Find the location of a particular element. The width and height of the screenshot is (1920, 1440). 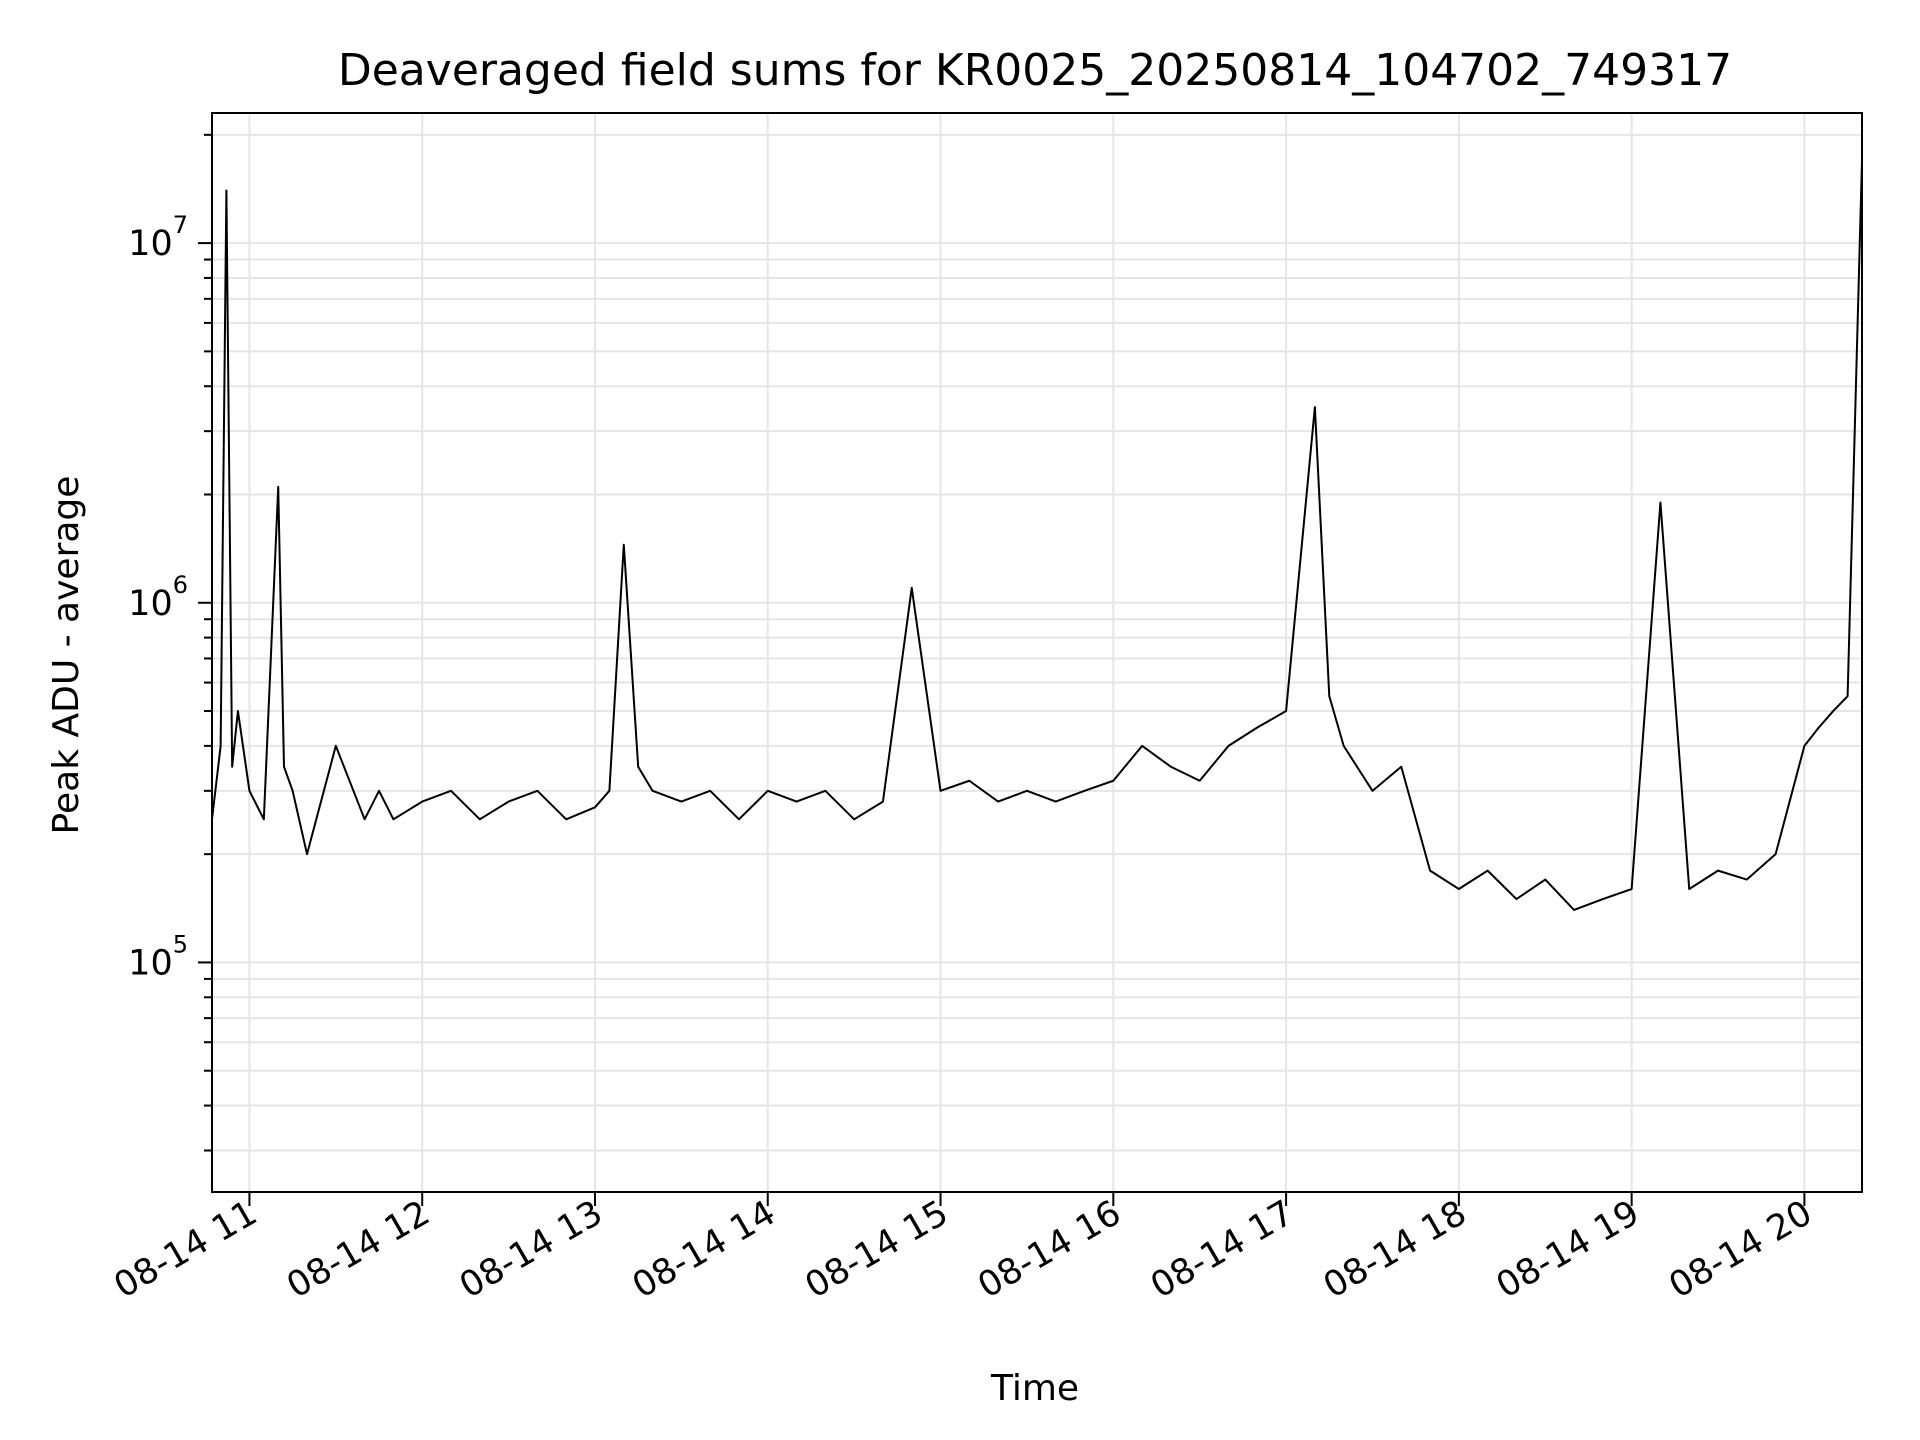

x-axis-label: Time is located at coordinates (1034, 1388).